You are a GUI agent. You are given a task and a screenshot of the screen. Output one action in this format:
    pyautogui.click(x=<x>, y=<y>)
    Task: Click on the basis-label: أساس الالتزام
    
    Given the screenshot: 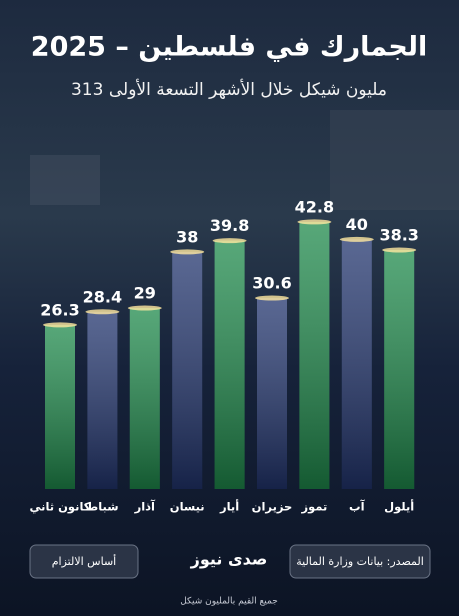 What is the action you would take?
    pyautogui.click(x=84, y=561)
    